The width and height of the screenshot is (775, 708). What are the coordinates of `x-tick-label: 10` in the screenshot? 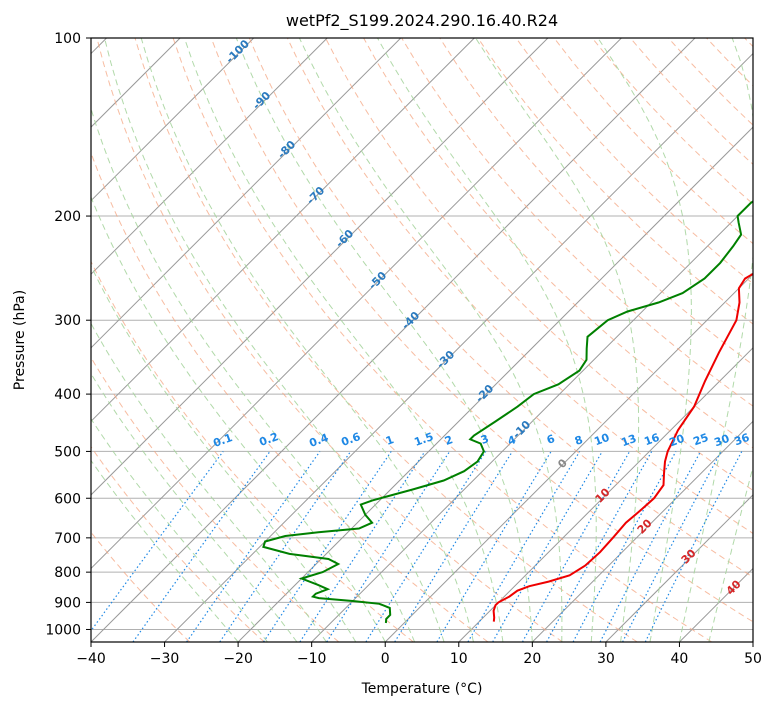 It's located at (459, 659).